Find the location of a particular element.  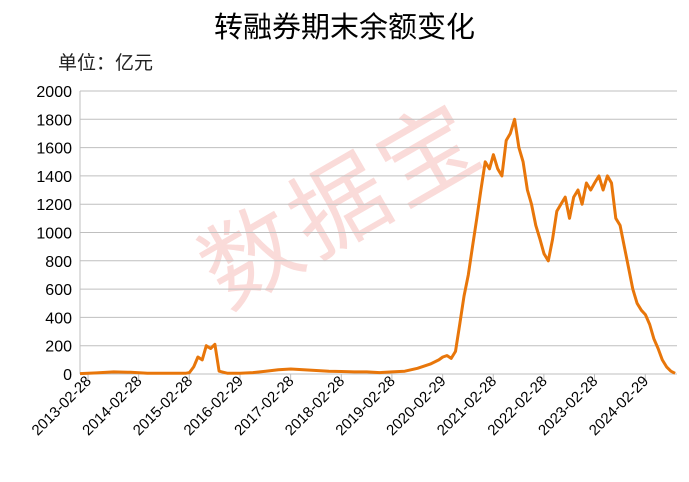

y-tick-label: 800 is located at coordinates (58, 262).